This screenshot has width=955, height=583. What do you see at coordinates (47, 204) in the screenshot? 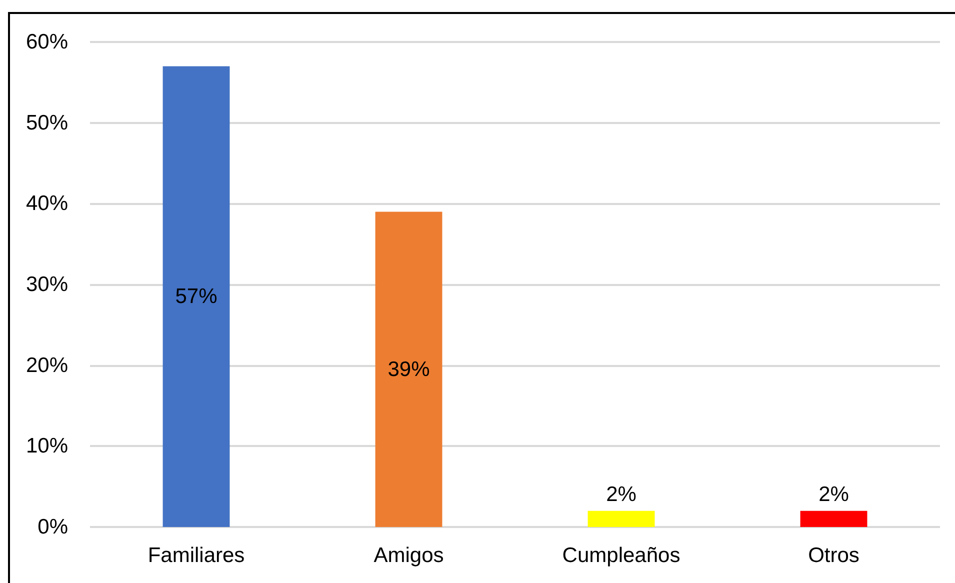
I see `y-tick-label: 40%` at bounding box center [47, 204].